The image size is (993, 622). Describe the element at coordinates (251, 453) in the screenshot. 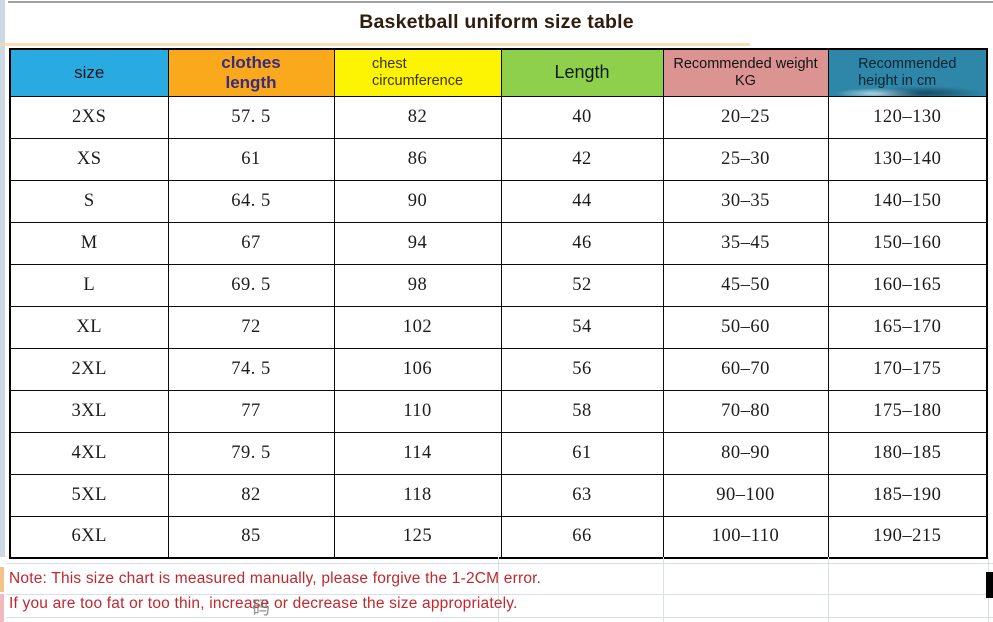

I see `table-cell: 79. 5` at that location.